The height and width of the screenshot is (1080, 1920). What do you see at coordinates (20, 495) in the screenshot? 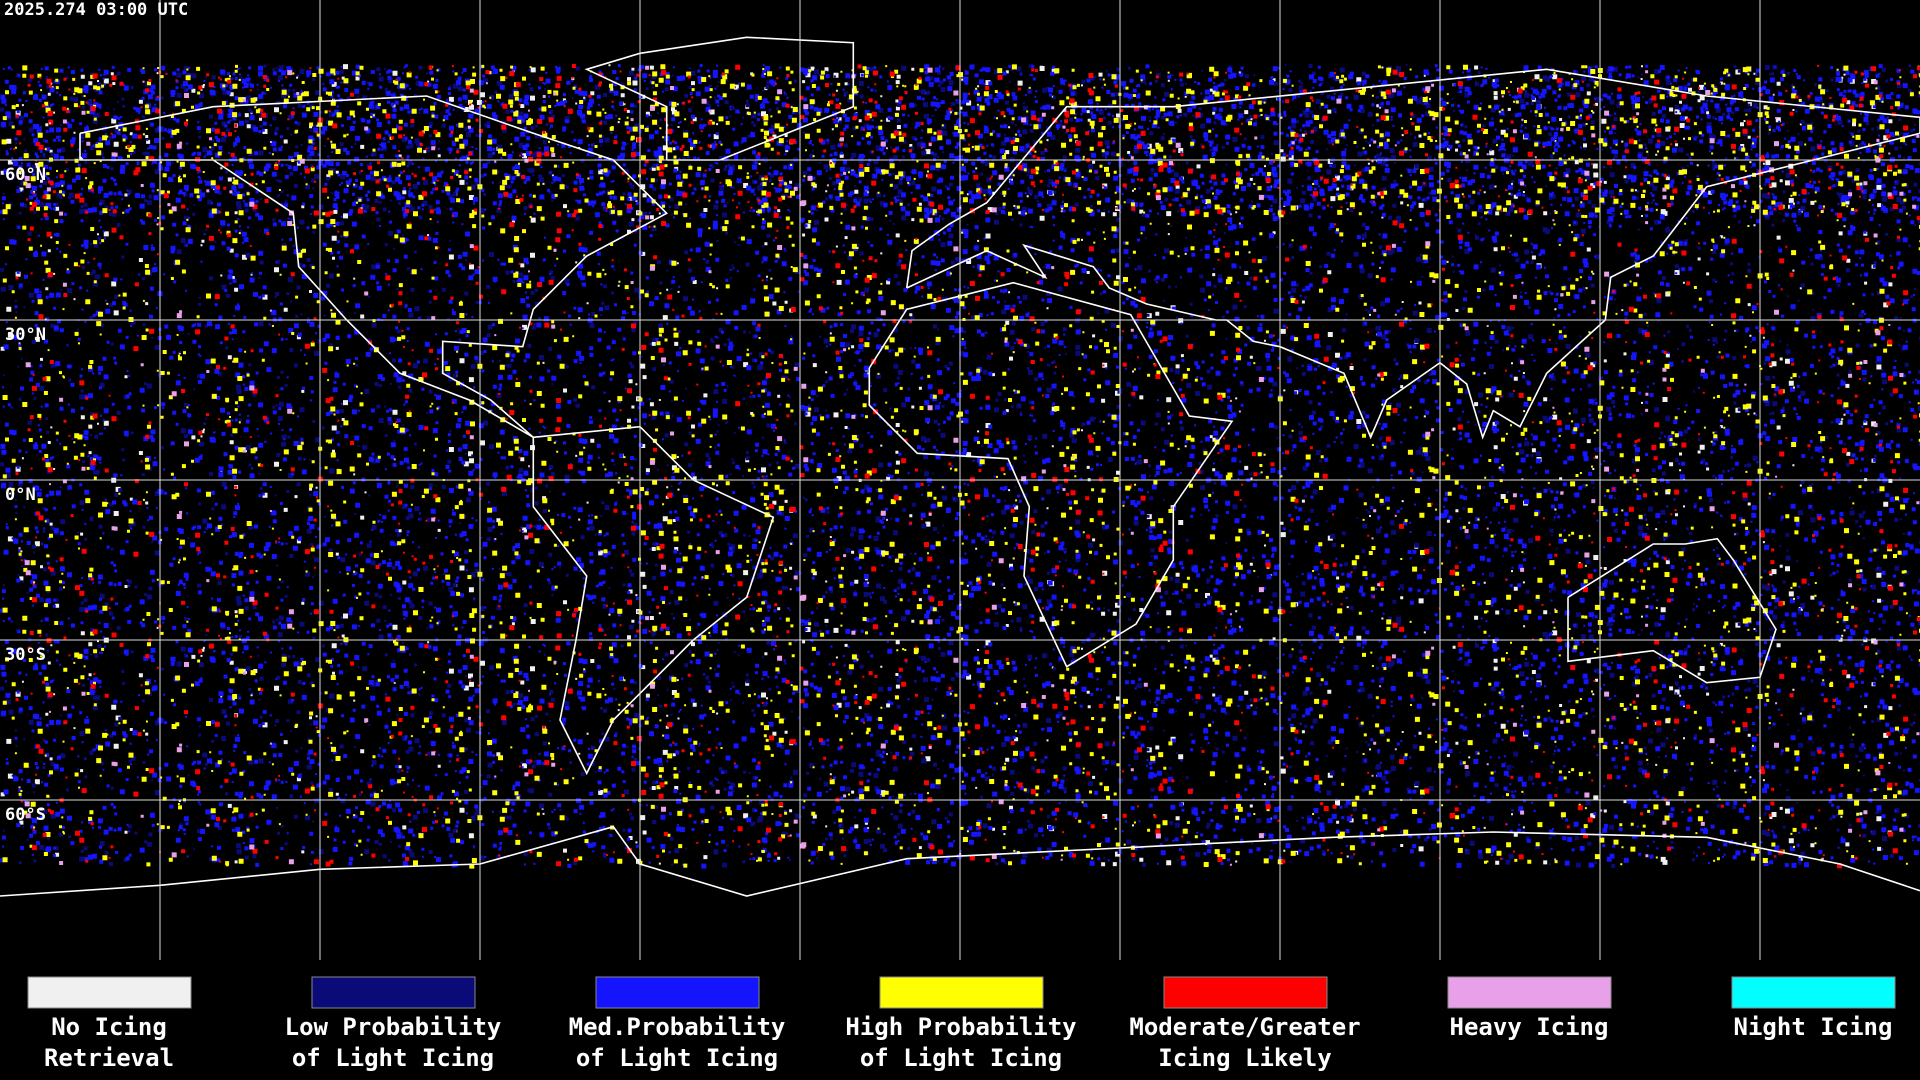
I see `lat-label: 0°N` at bounding box center [20, 495].